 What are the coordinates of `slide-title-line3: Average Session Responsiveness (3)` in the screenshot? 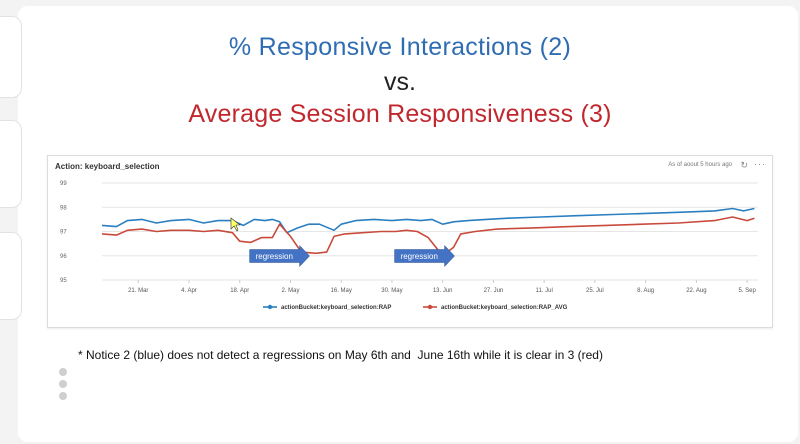 It's located at (400, 114).